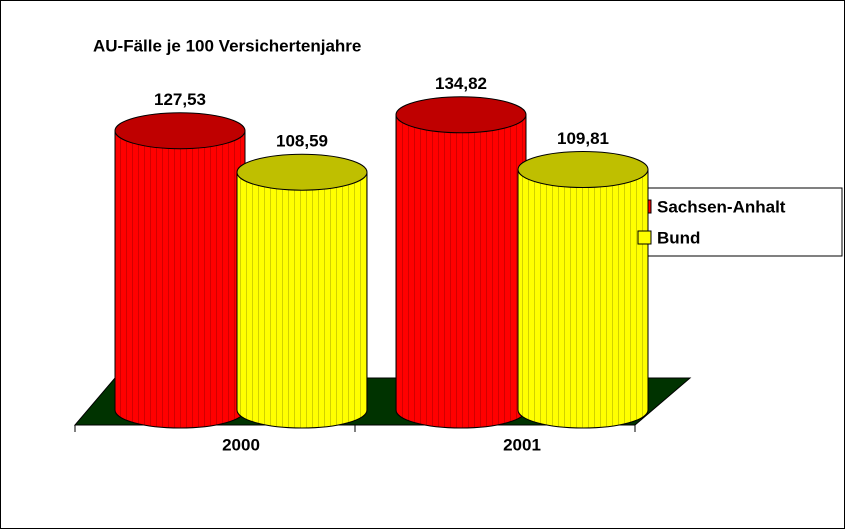 This screenshot has width=845, height=529. I want to click on x-tick-label: 2001, so click(522, 444).